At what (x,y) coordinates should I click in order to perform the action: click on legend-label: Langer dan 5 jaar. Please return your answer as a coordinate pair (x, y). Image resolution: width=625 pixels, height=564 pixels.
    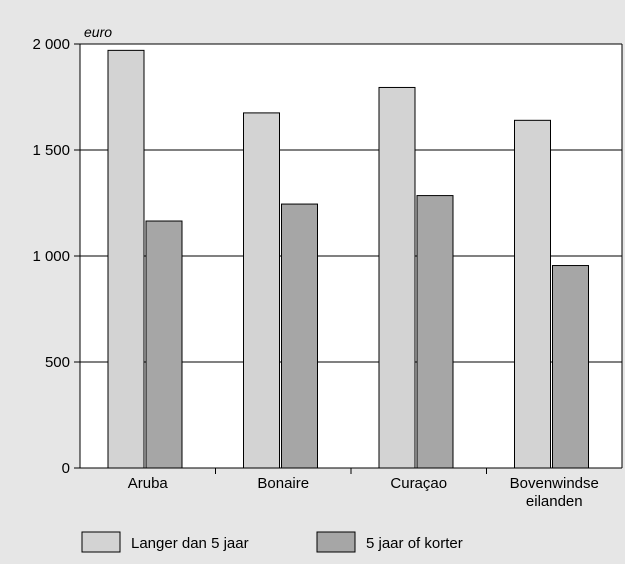
    Looking at the image, I should click on (190, 543).